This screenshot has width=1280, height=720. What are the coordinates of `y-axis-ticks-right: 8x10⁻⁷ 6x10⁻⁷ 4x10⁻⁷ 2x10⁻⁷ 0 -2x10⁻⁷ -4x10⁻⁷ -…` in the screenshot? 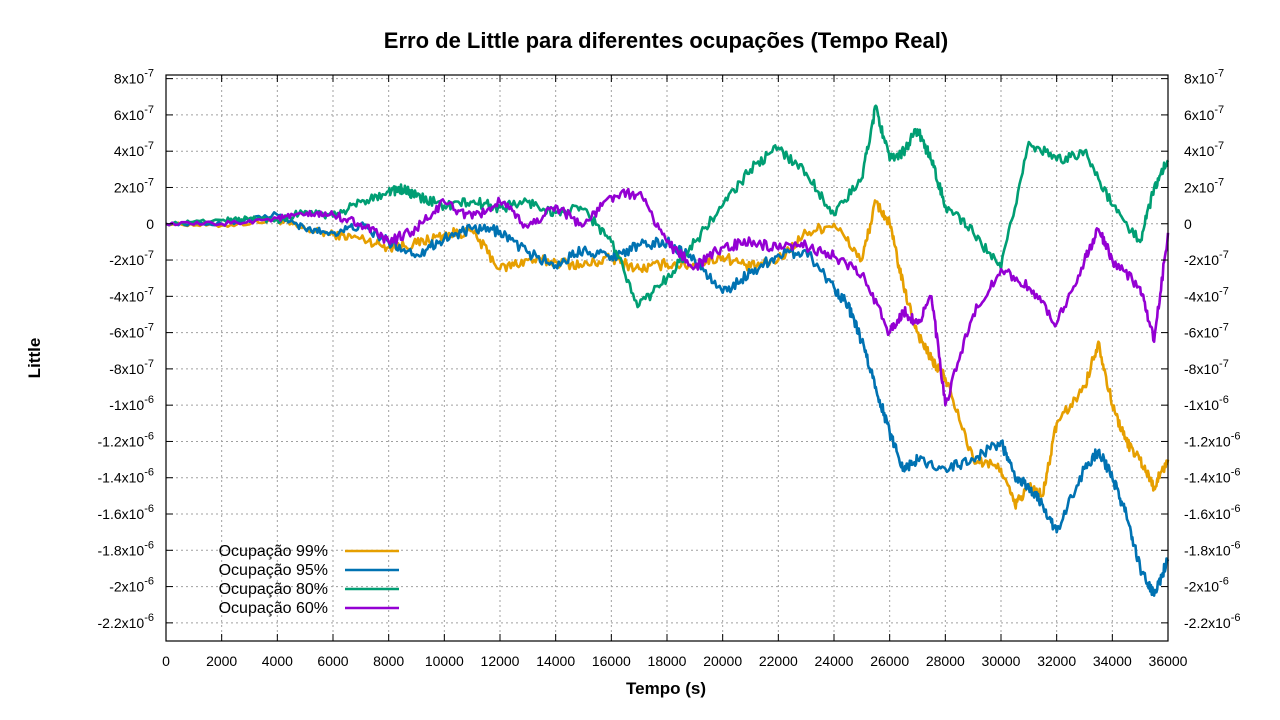 It's located at (1200, 349).